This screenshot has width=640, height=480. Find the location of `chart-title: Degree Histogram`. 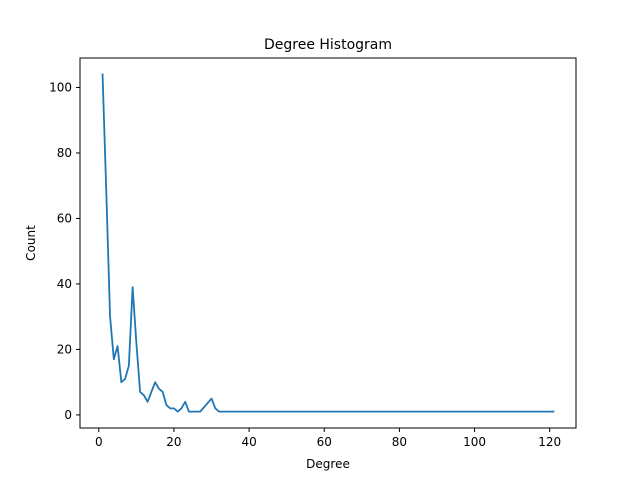

chart-title: Degree Histogram is located at coordinates (328, 45).